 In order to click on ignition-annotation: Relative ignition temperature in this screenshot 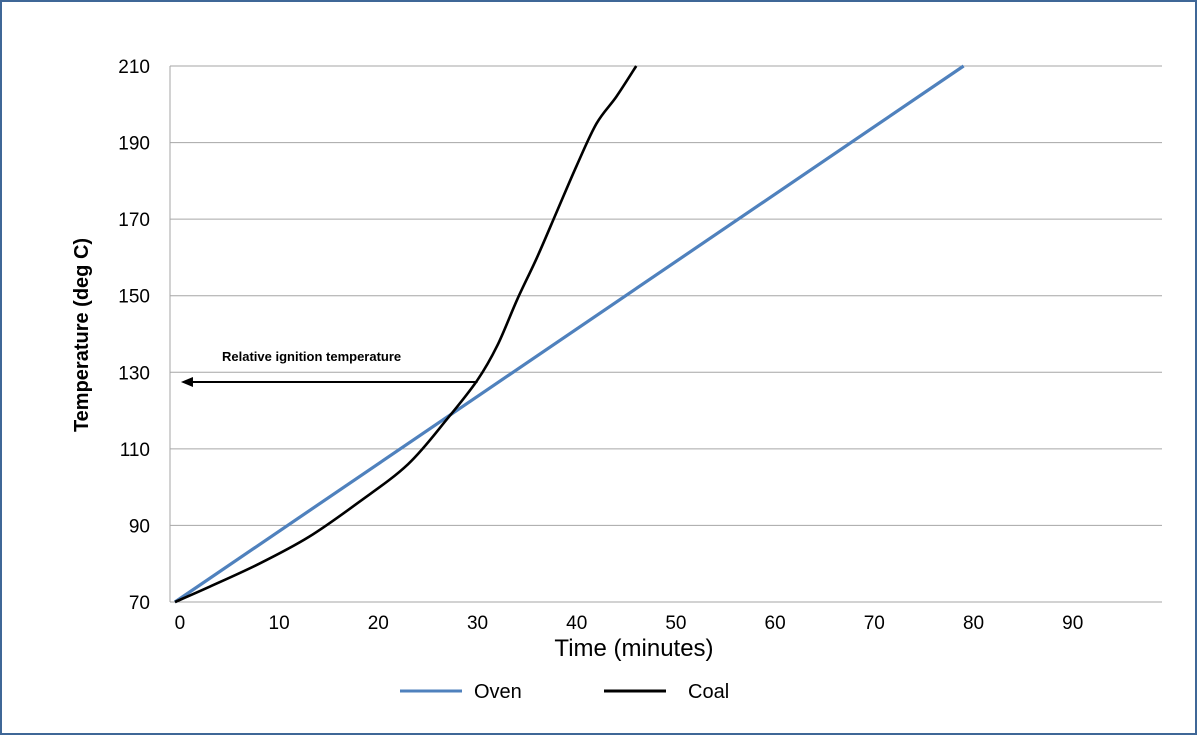, I will do `click(329, 368)`.